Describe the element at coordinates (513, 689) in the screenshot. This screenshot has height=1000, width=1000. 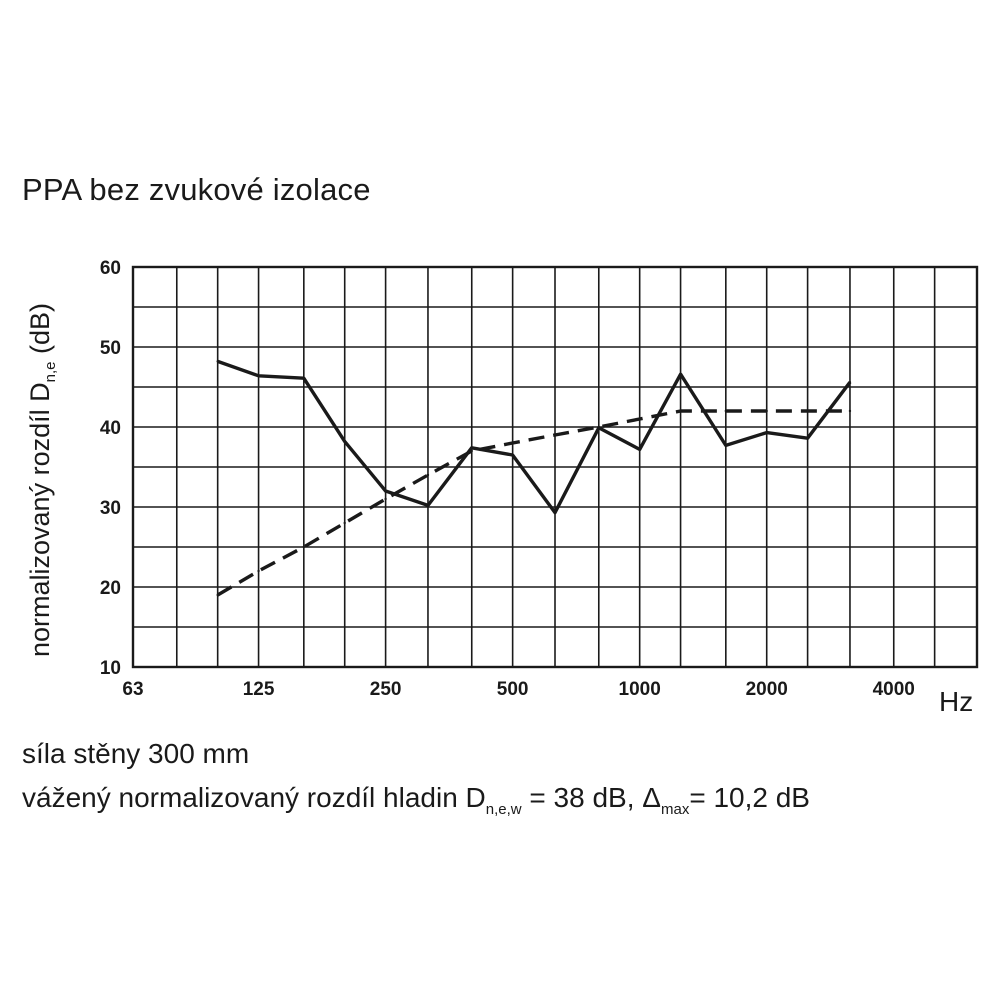
I see `x-tick-label: 500` at that location.